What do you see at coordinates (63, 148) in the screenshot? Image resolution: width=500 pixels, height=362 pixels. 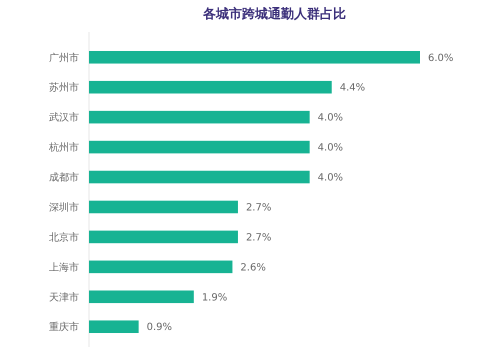 I see `y-tick-label: 杭州市` at bounding box center [63, 148].